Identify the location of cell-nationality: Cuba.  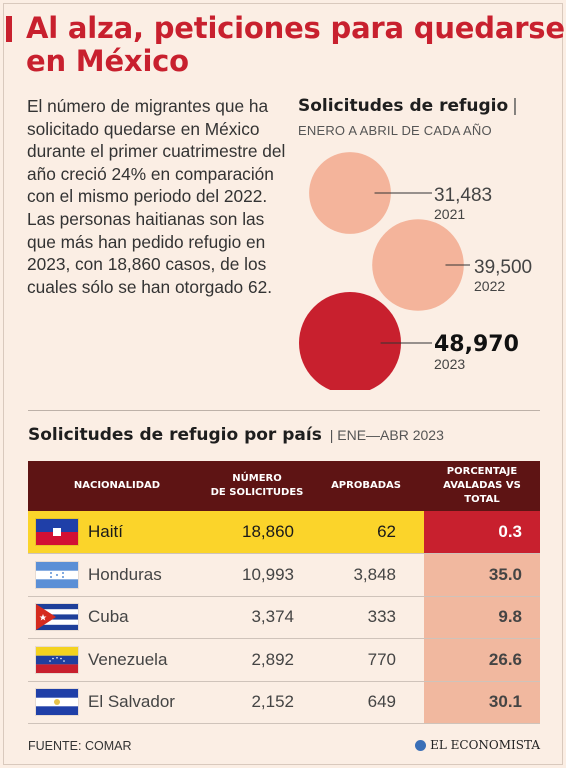
(147, 617).